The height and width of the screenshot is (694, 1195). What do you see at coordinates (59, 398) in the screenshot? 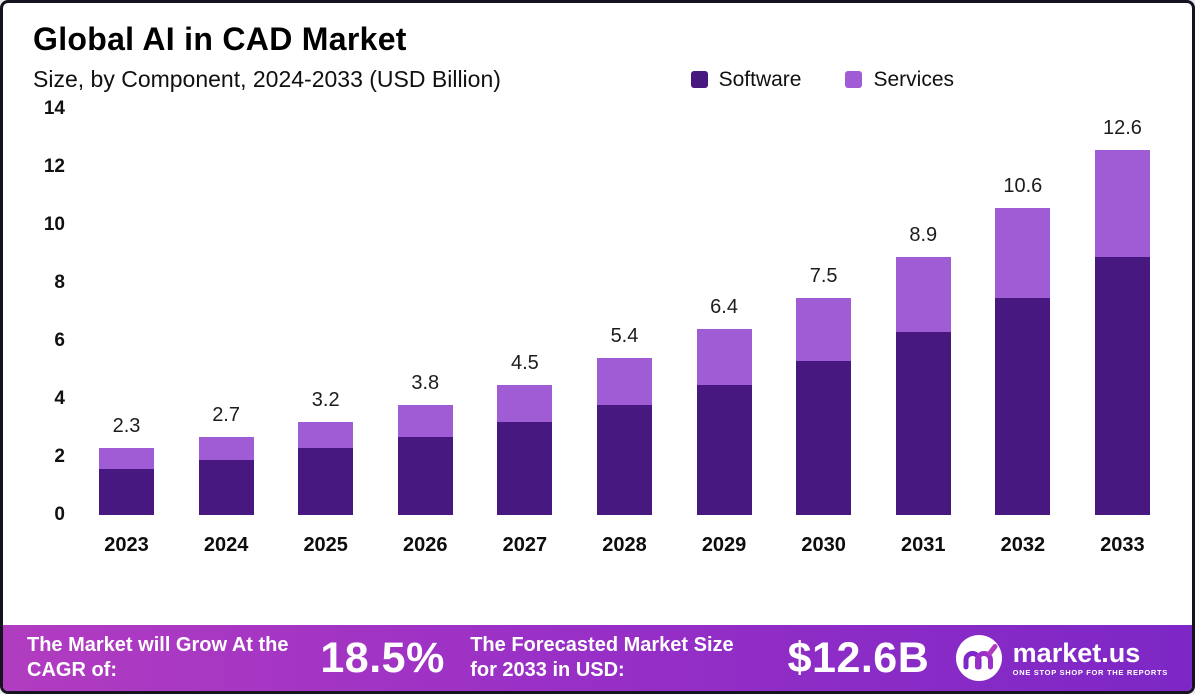
I see `y-tick-label: 4` at bounding box center [59, 398].